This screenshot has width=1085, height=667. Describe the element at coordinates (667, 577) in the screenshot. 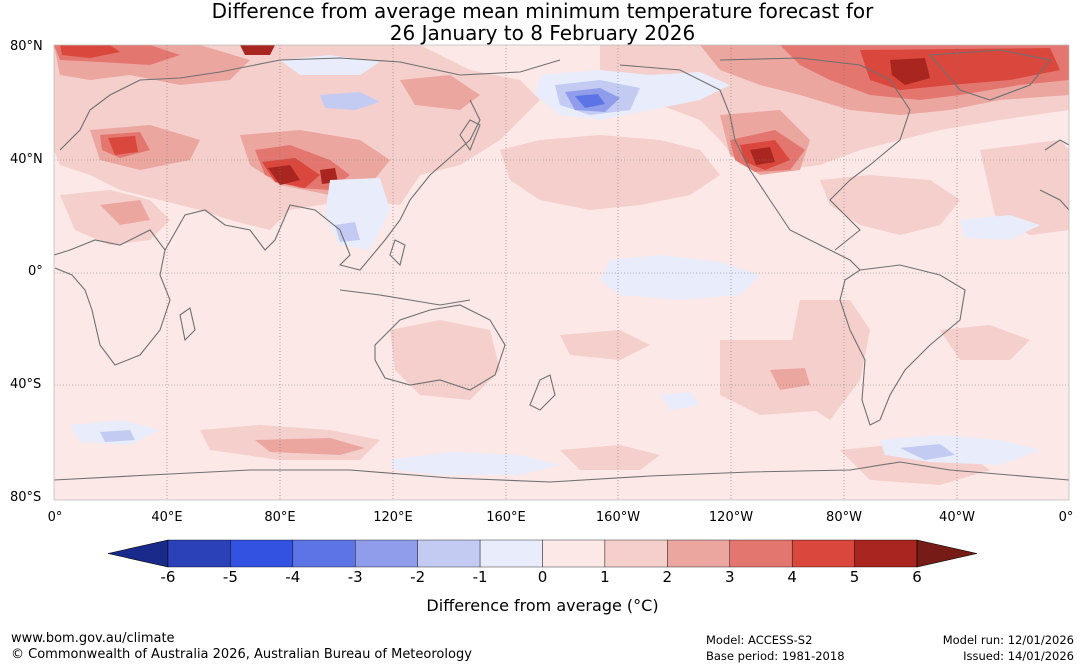

I see `colorbar-tick-label: 2` at that location.